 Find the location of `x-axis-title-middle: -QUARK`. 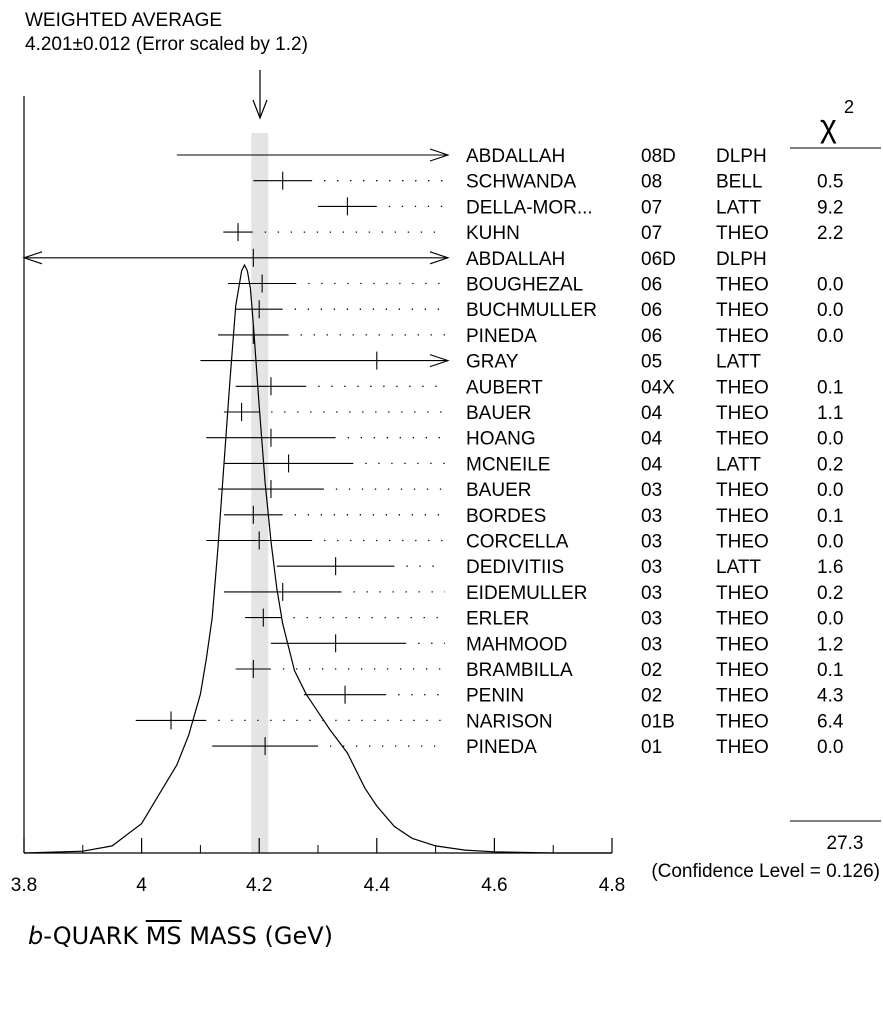

x-axis-title-middle: -QUARK is located at coordinates (94, 936).